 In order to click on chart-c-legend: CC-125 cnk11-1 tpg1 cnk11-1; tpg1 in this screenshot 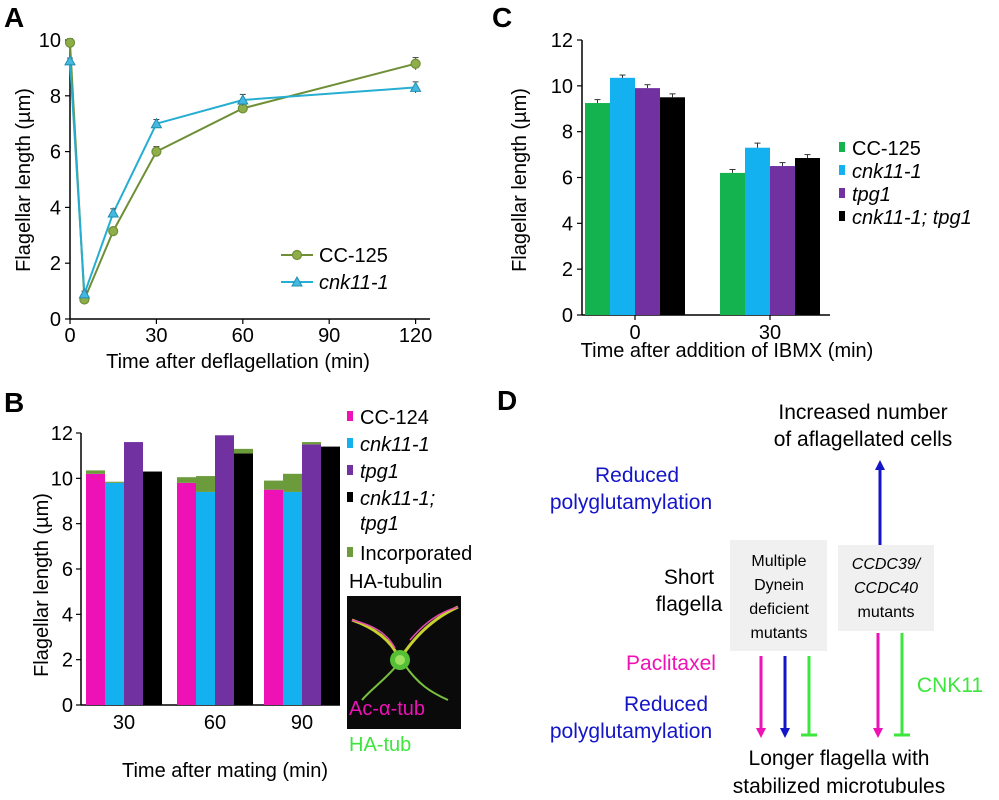, I will do `click(905, 183)`.